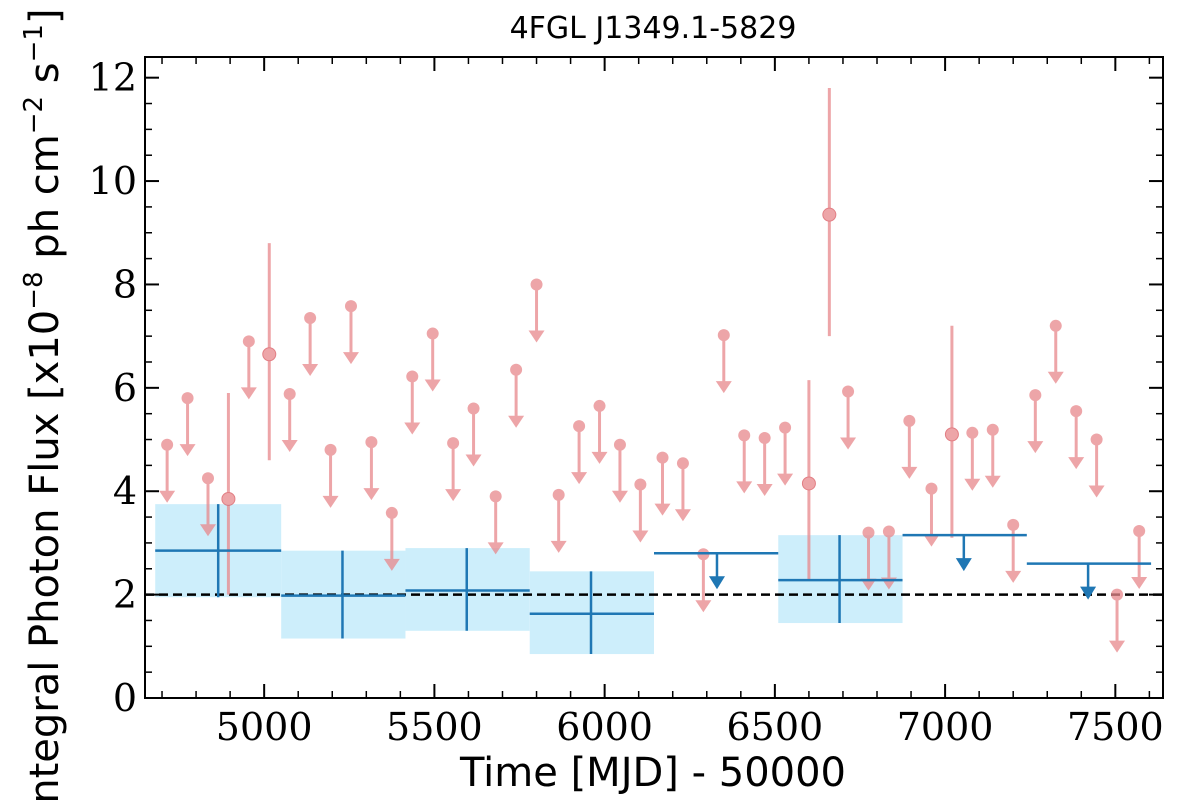 Image resolution: width=1200 pixels, height=800 pixels. I want to click on x-tick-label: 5500, so click(434, 727).